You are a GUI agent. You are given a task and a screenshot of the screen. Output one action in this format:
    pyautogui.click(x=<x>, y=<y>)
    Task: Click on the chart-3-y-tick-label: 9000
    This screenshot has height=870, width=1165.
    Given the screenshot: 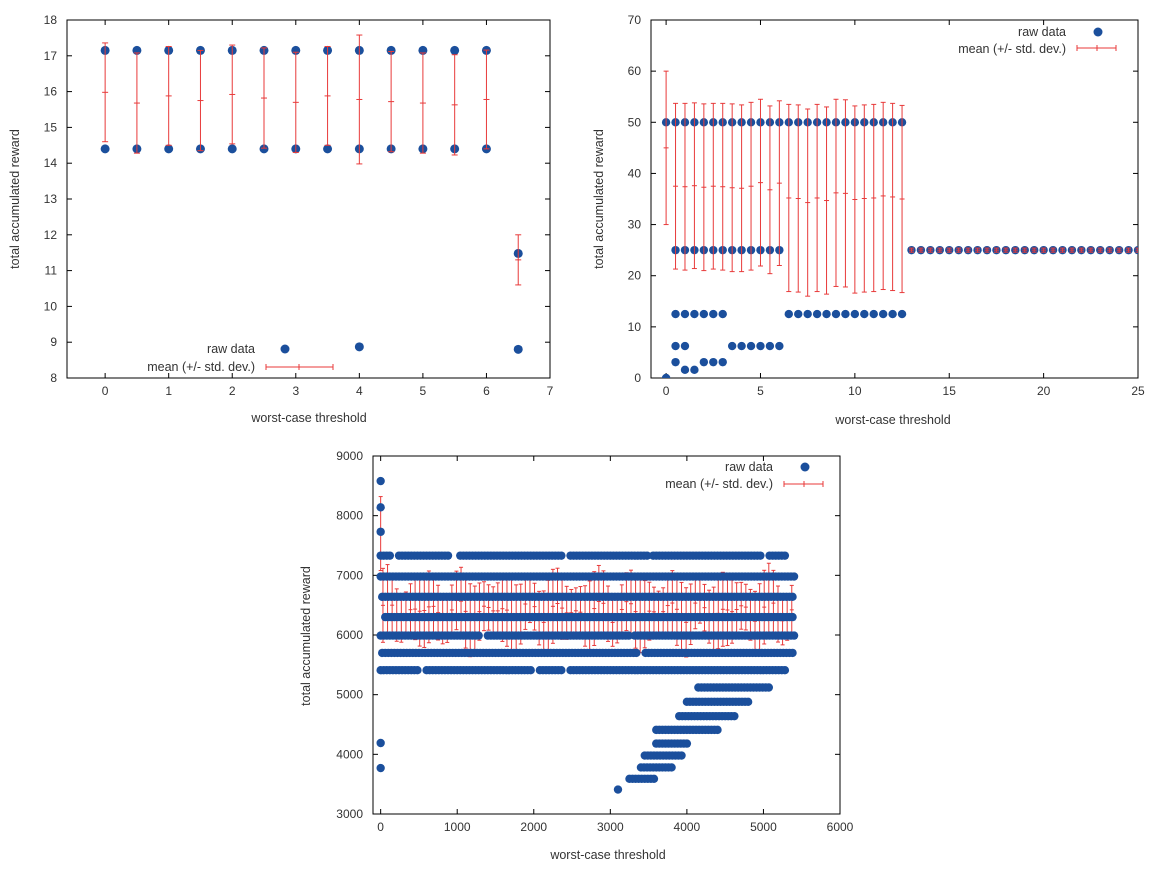 What is the action you would take?
    pyautogui.click(x=349, y=456)
    